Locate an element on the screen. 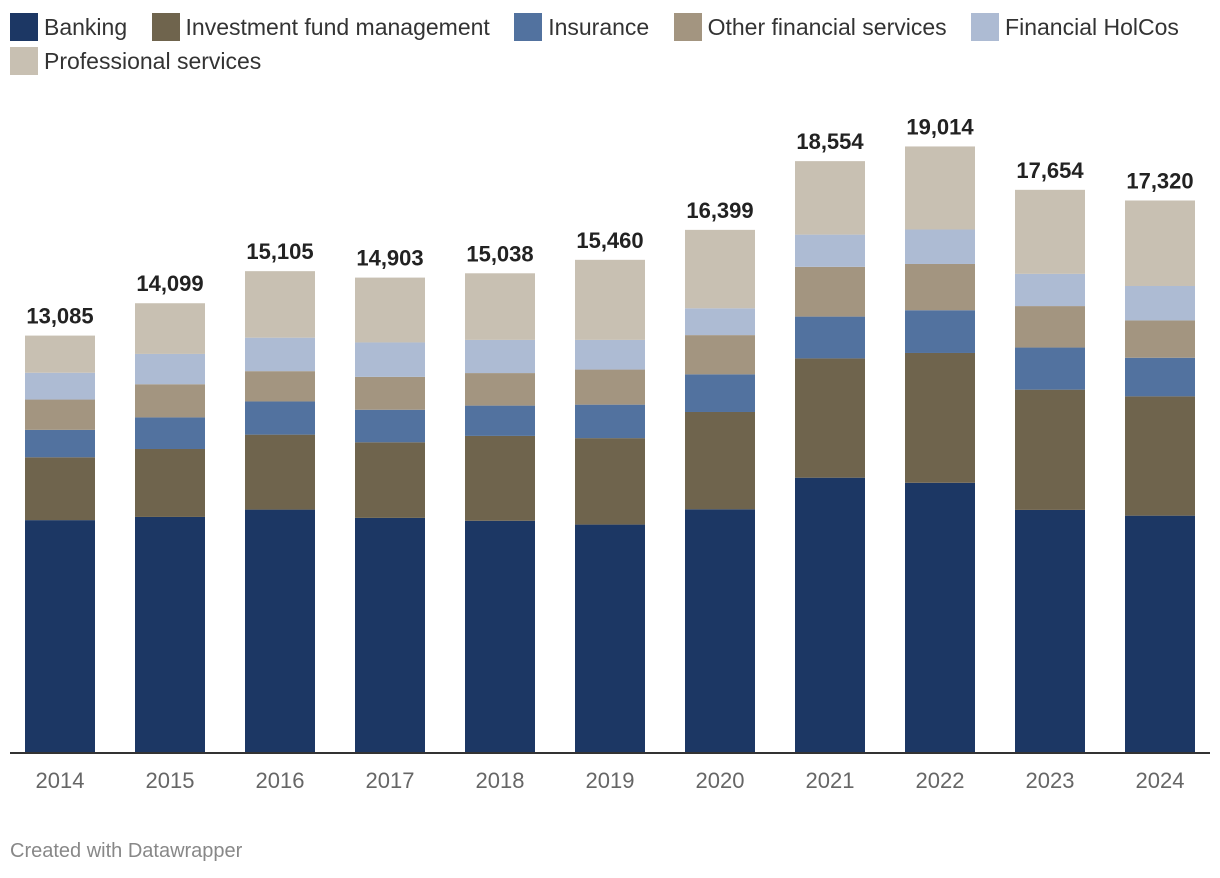 The height and width of the screenshot is (878, 1220). legend-item-professional-services: Professional services is located at coordinates (135, 61).